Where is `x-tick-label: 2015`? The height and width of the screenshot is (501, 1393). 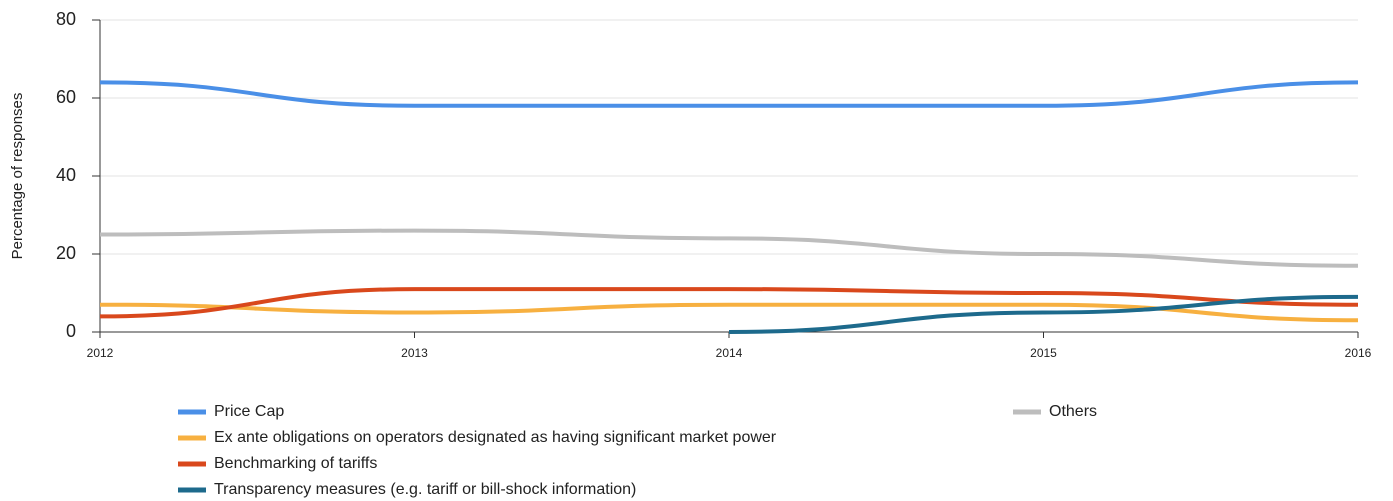 x-tick-label: 2015 is located at coordinates (1043, 353).